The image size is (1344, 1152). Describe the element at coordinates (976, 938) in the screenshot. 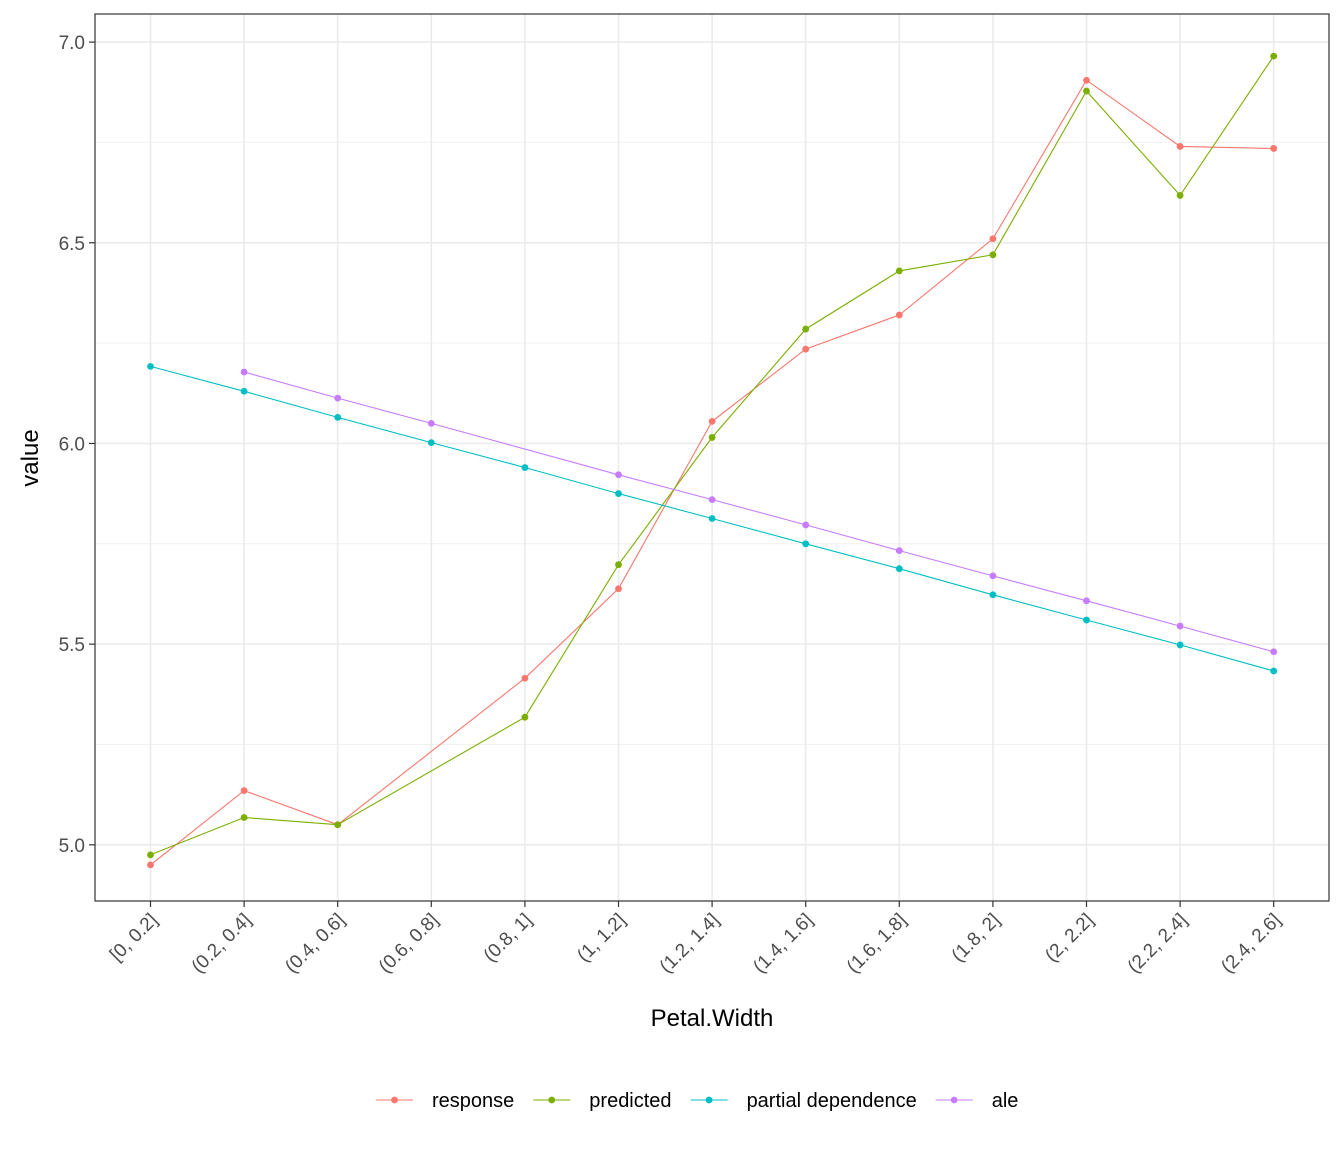

I see `x-tick-label: (1.8, 2]` at that location.